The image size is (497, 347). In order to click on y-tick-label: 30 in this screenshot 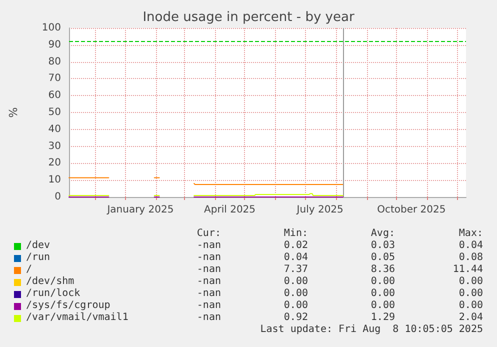, I will do `click(54, 146)`.